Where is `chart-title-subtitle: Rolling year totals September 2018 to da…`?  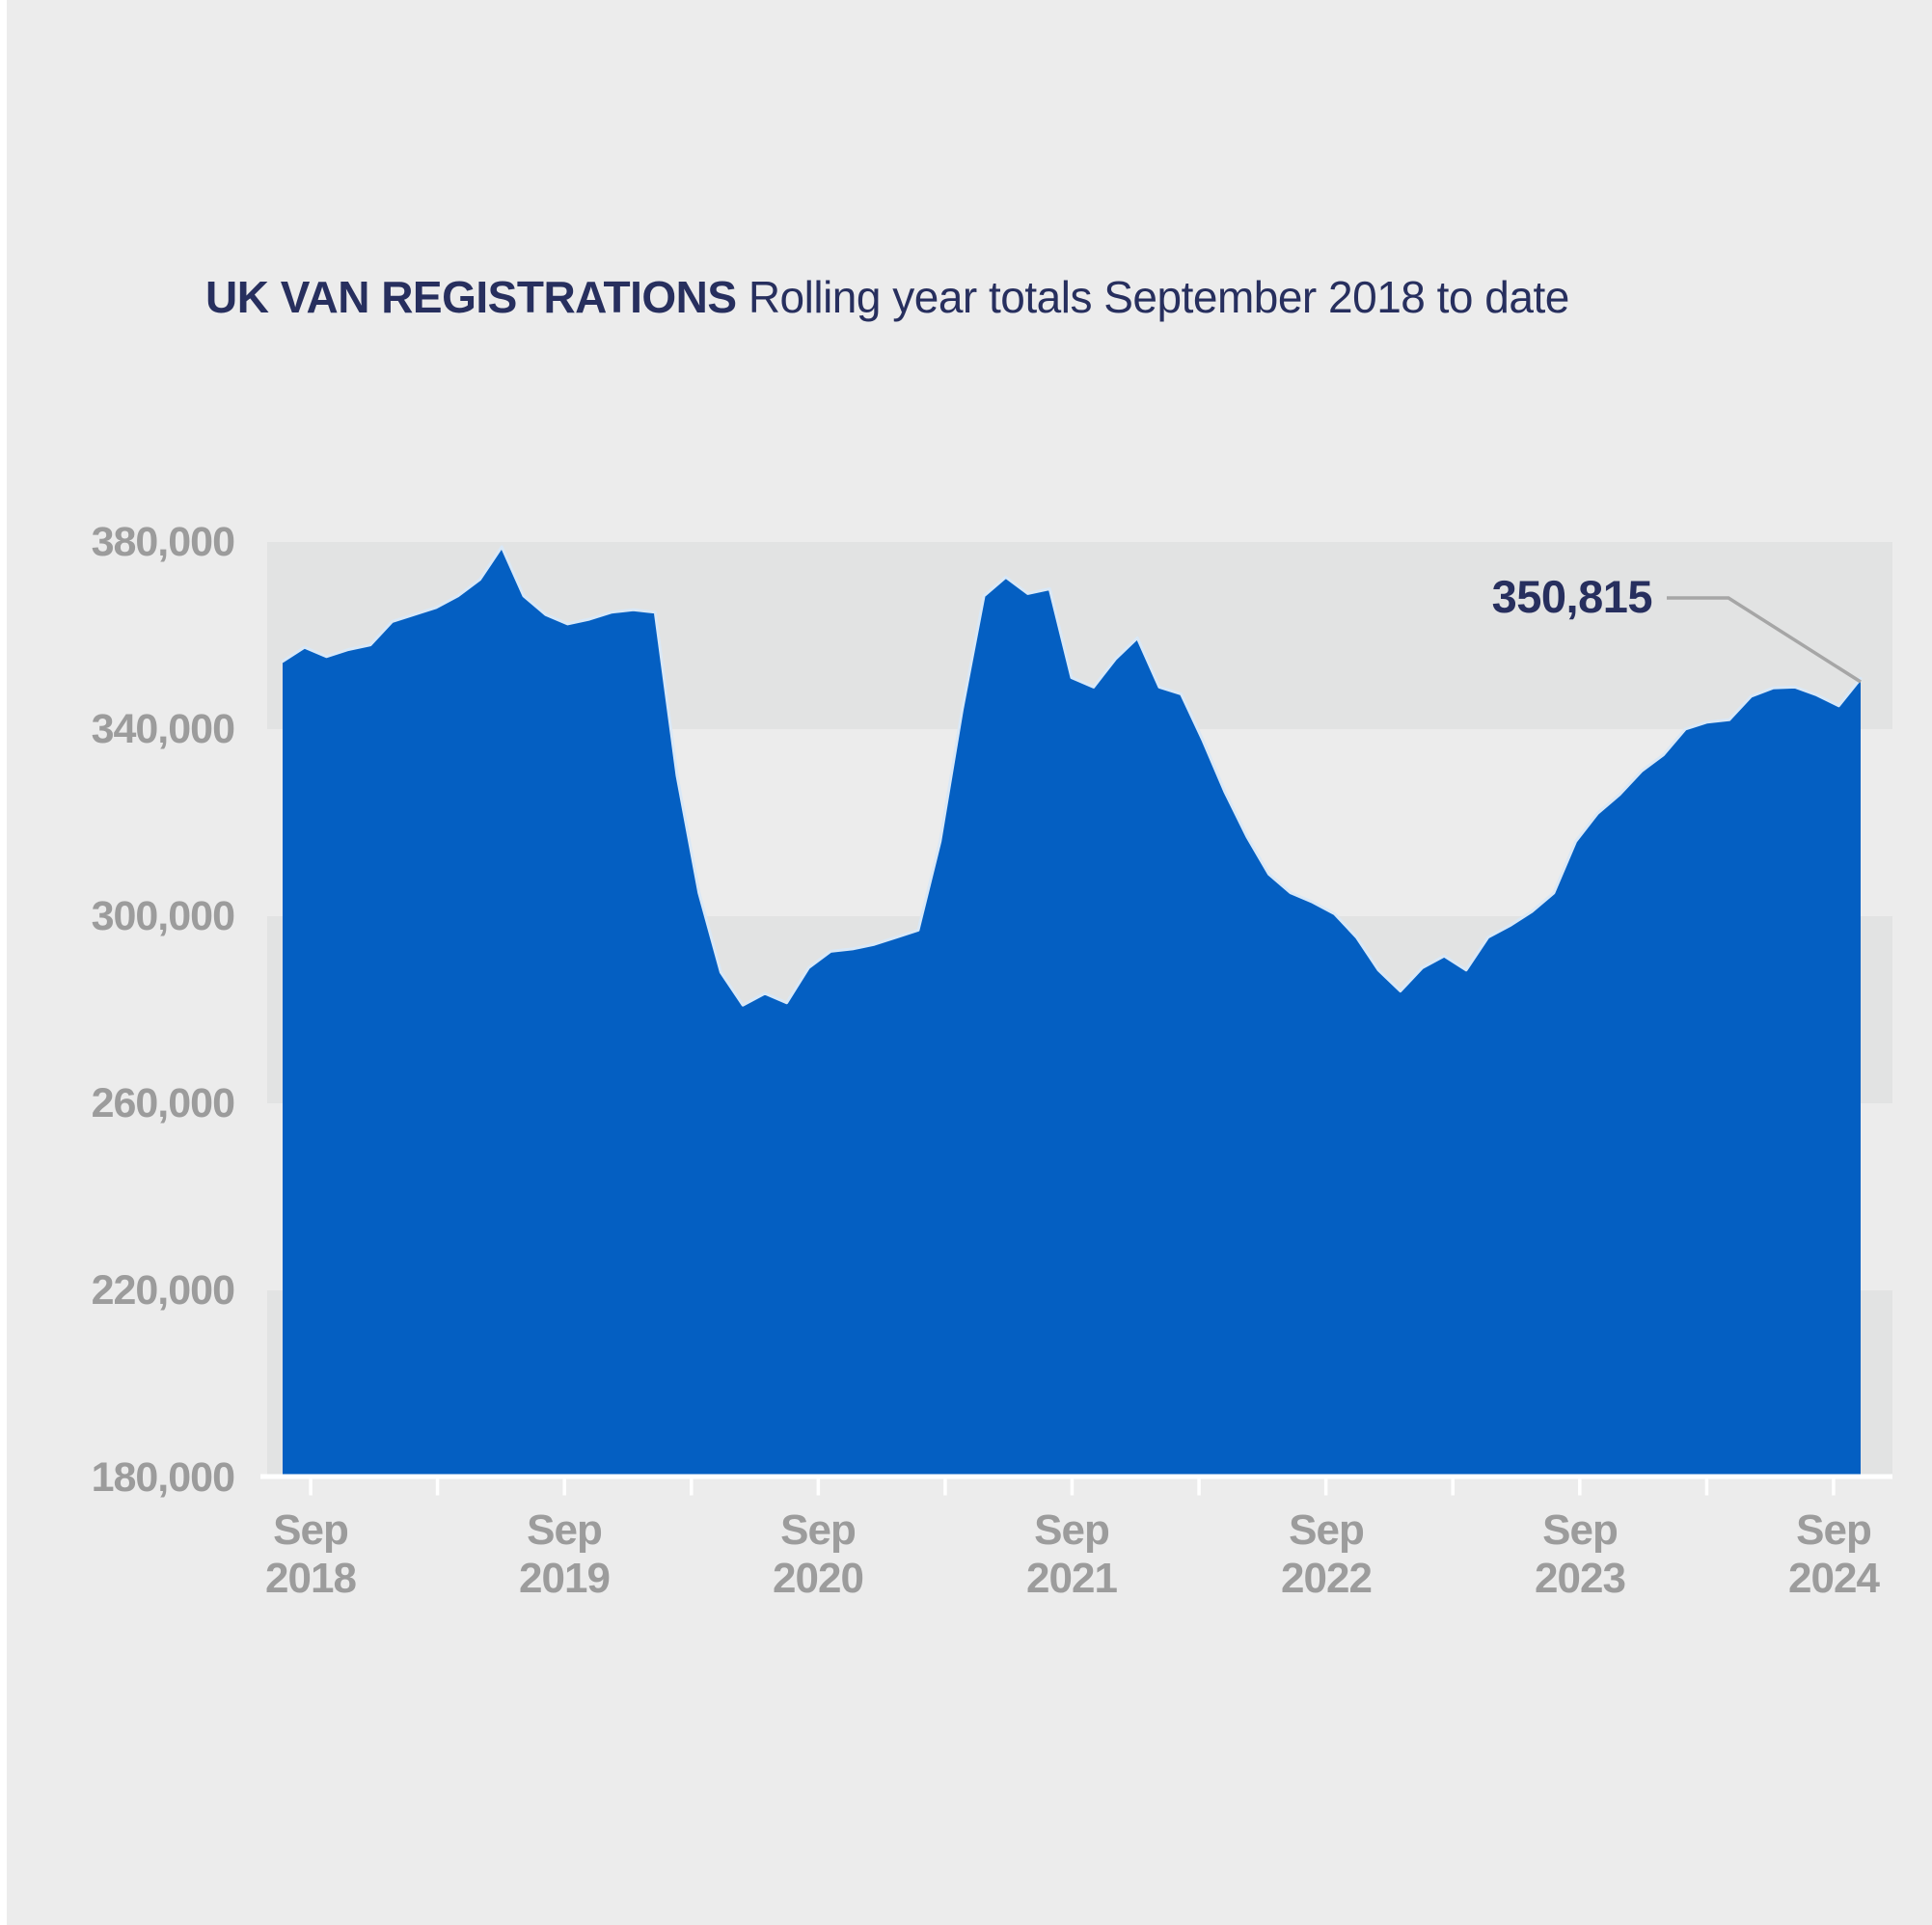 chart-title-subtitle: Rolling year totals September 2018 to da… is located at coordinates (1158, 297).